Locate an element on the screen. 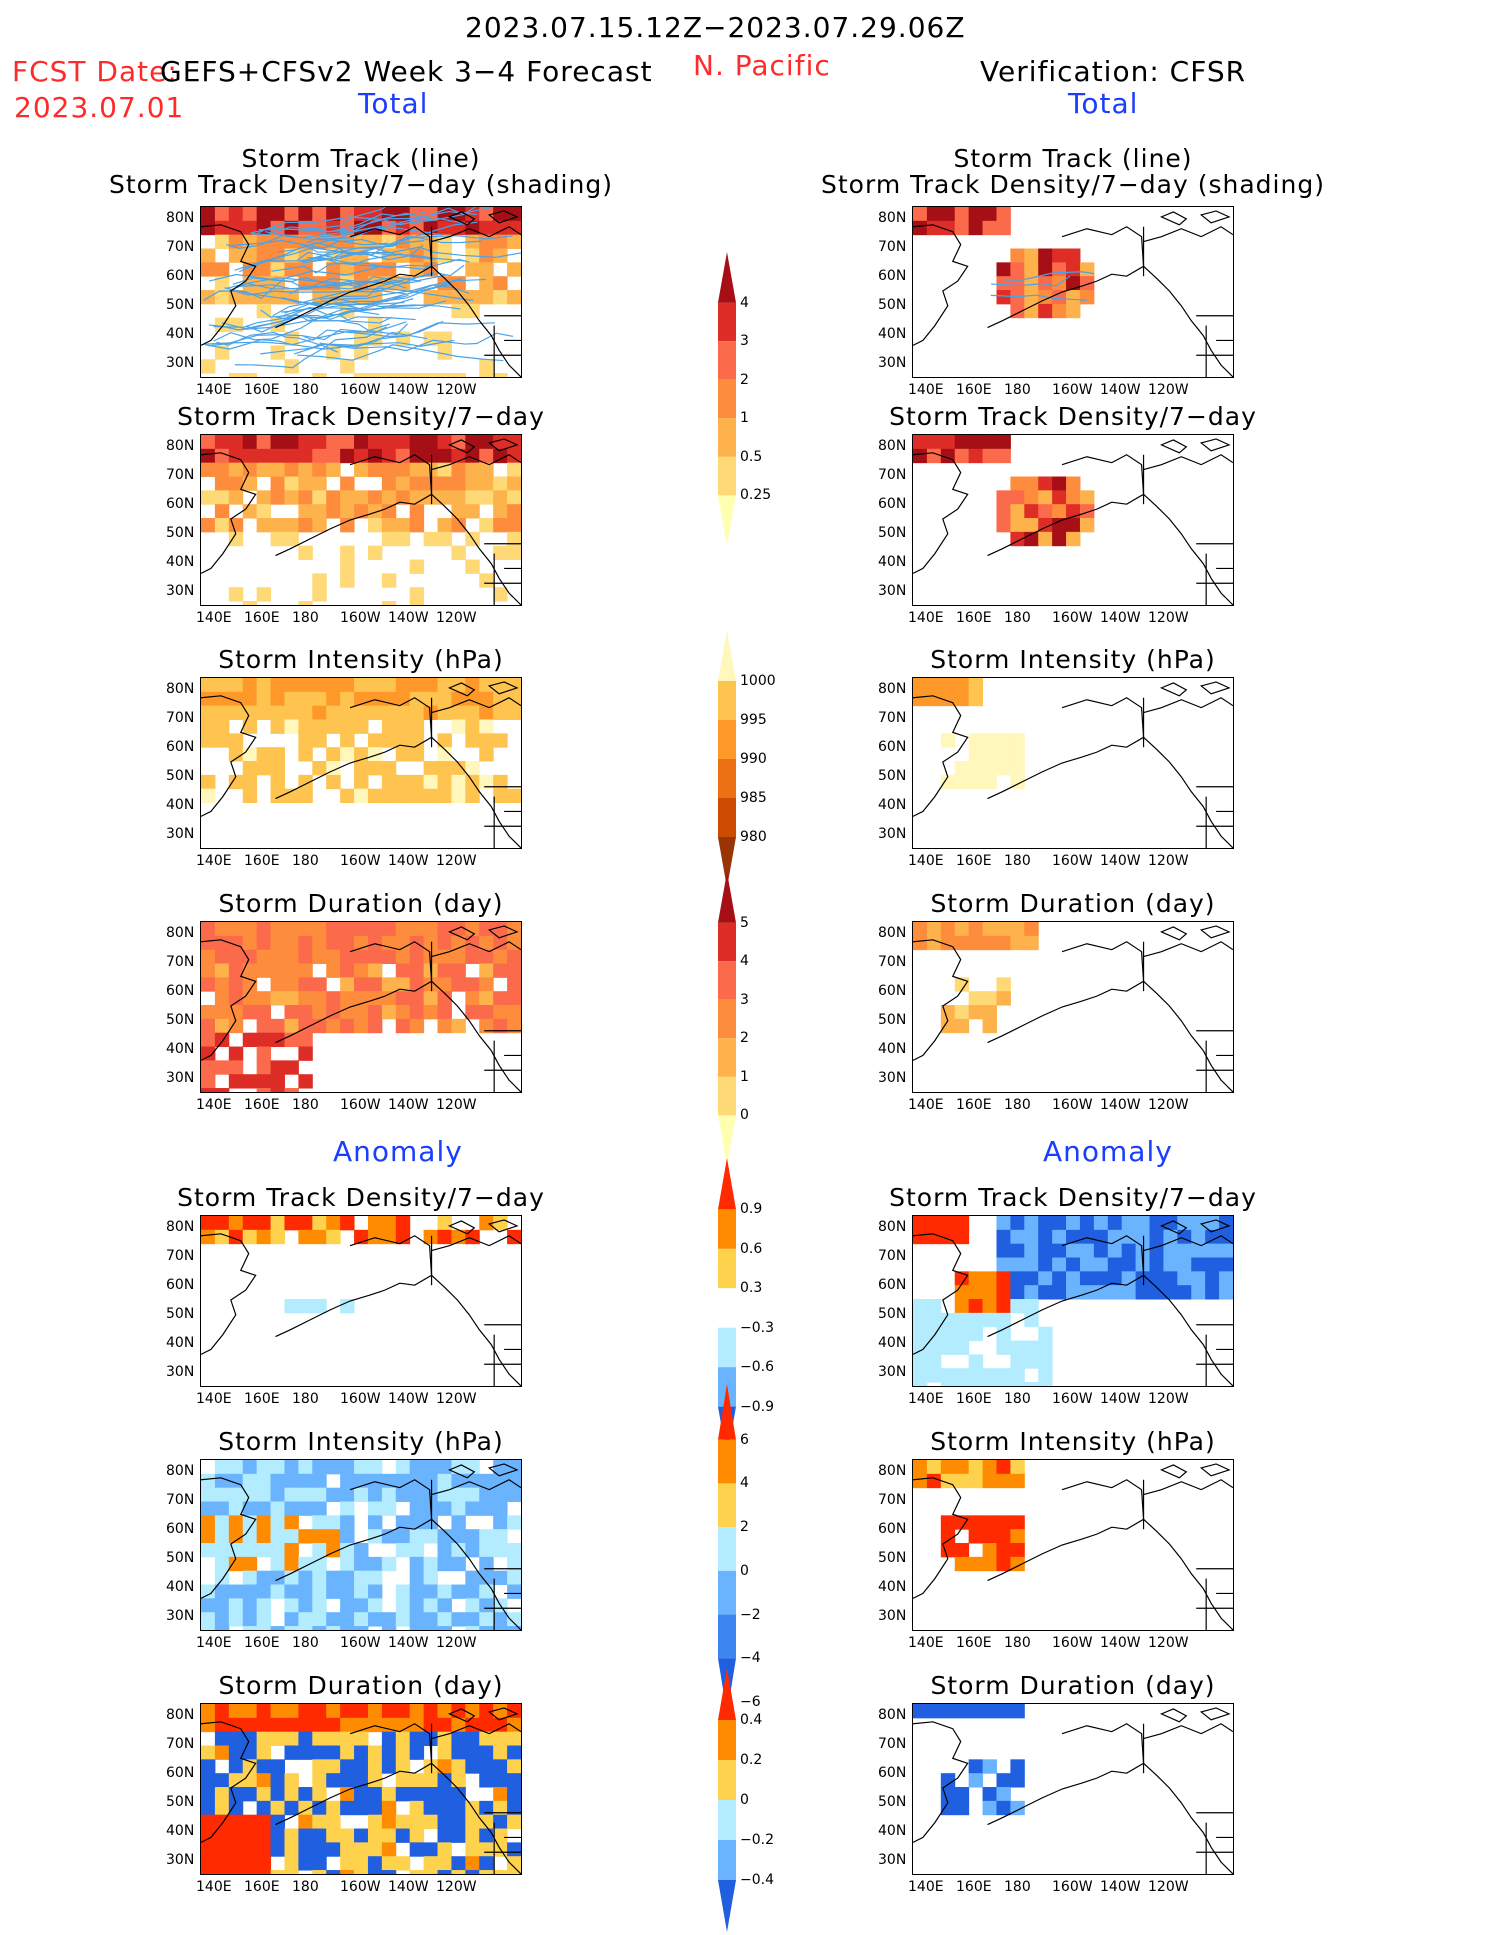 This screenshot has width=1487, height=1935. panel-title: Storm Track Density/7−day (shading) is located at coordinates (361, 184).